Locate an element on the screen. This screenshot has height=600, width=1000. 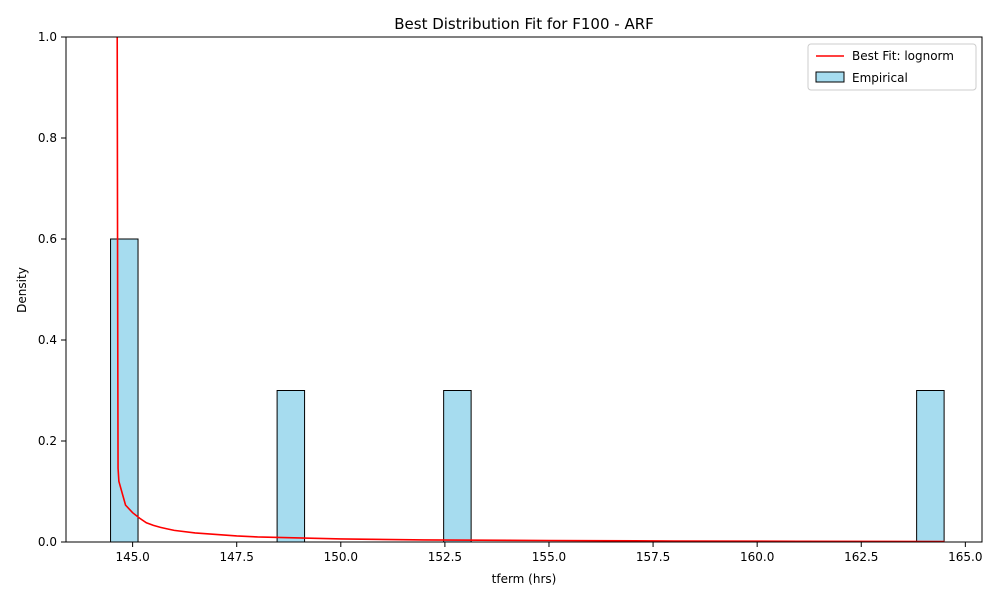
x-tick-label: 162.5 is located at coordinates (861, 557).